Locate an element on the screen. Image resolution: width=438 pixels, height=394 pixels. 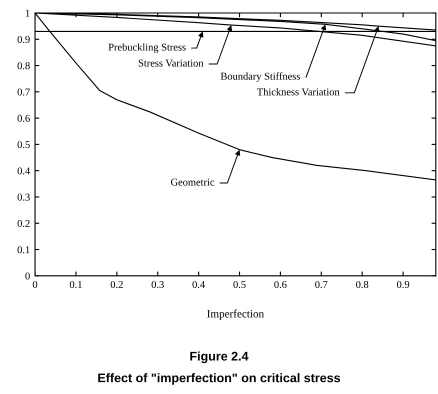
x-tick-label: 0.4 is located at coordinates (198, 284).